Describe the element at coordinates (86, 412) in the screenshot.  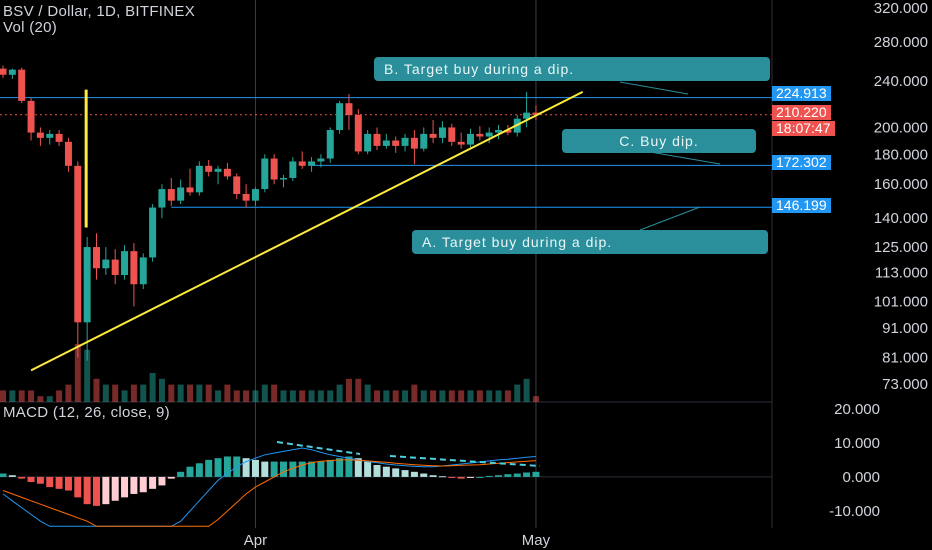
I see `macd-indicator-label: MACD (12, 26, close, 9)` at that location.